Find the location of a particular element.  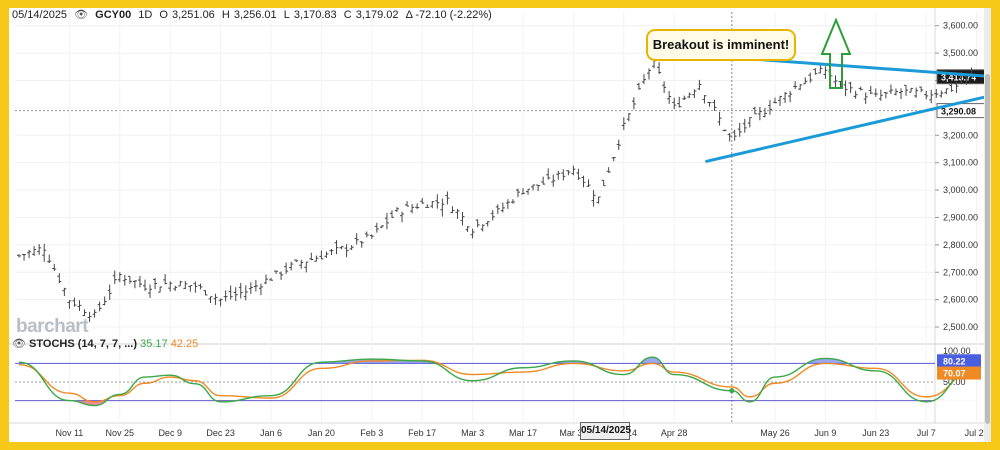

price-tick-label: 3,200.00 is located at coordinates (960, 135).